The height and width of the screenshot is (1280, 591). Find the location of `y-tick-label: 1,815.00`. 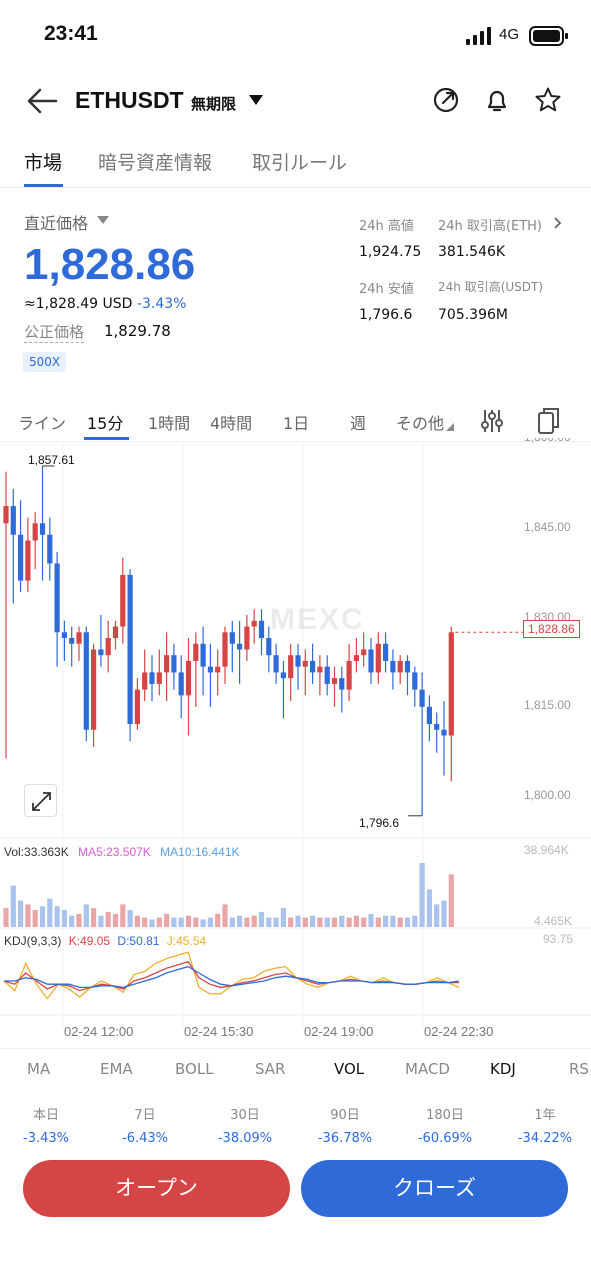

y-tick-label: 1,815.00 is located at coordinates (547, 705).